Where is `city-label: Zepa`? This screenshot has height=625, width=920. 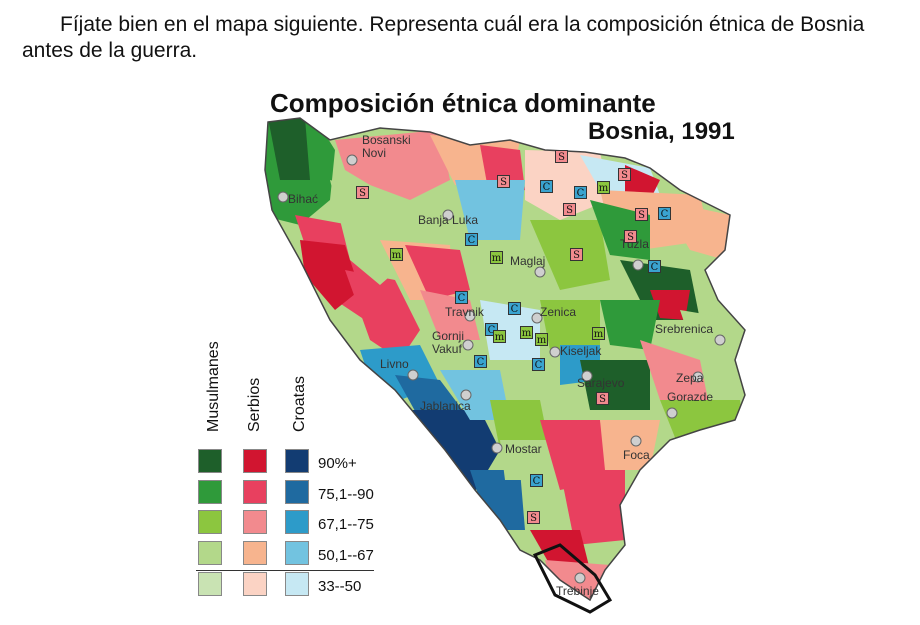
city-label: Zepa is located at coordinates (690, 378).